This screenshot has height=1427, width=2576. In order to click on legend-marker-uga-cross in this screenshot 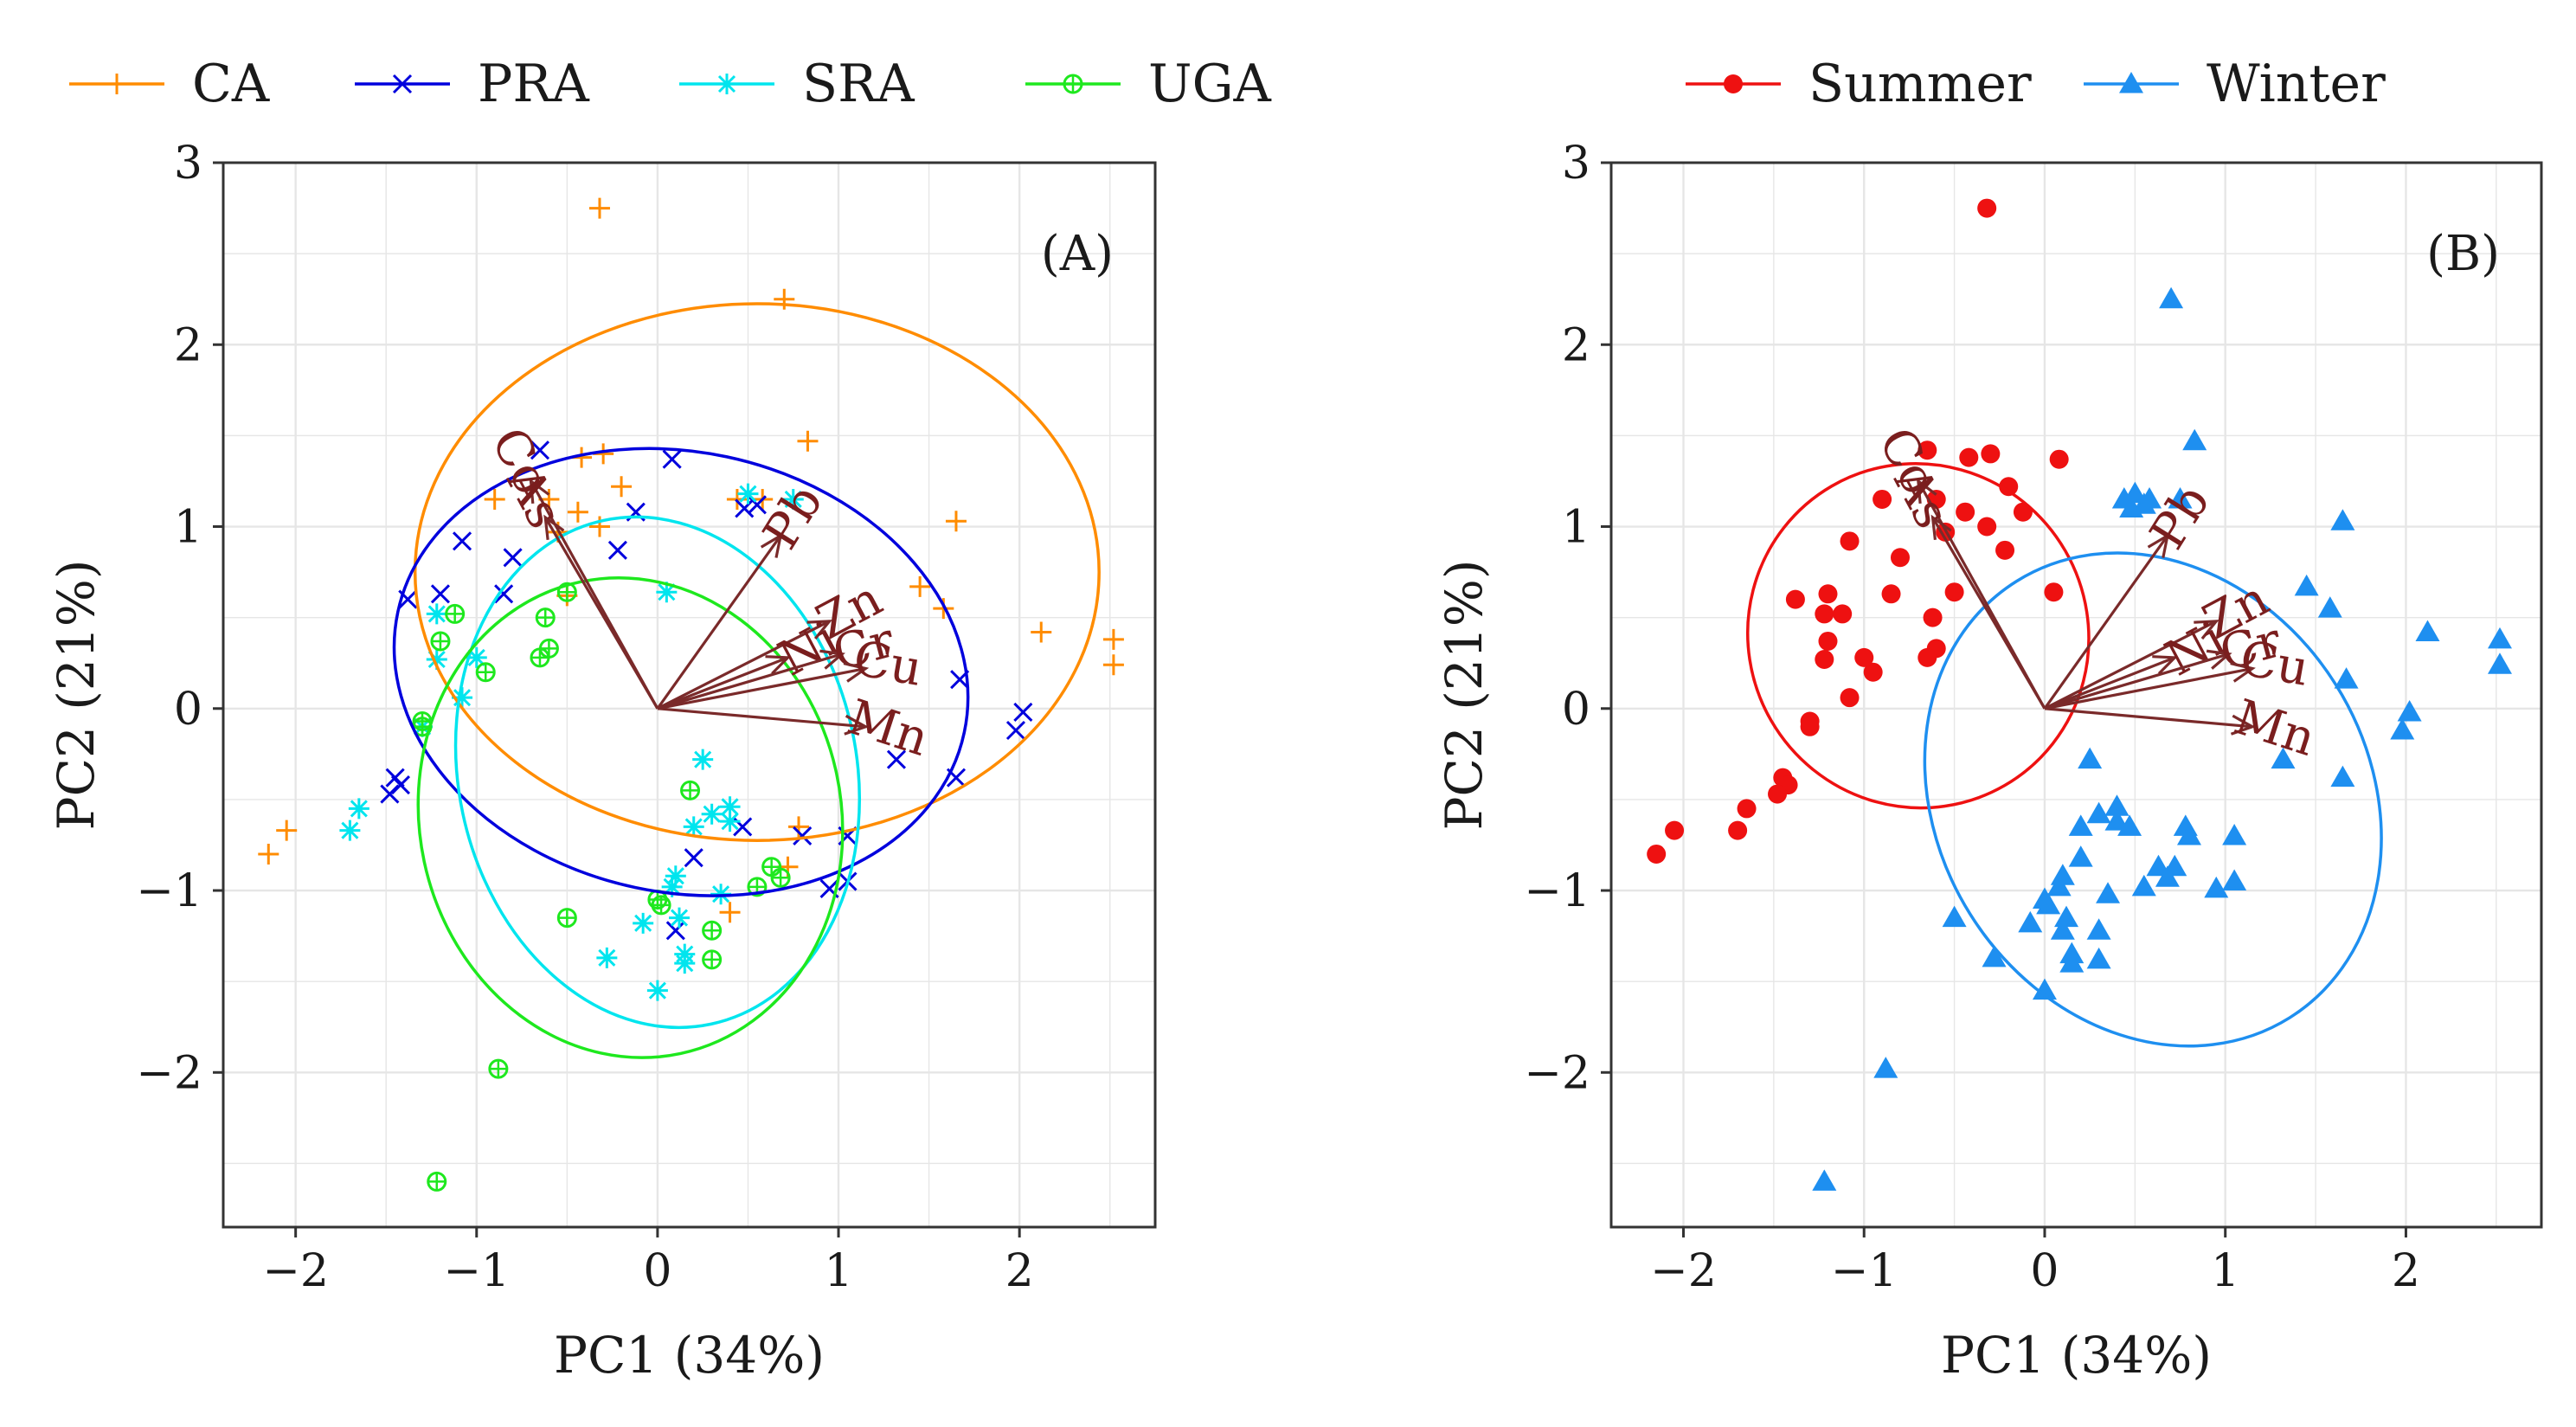, I will do `click(1073, 84)`.